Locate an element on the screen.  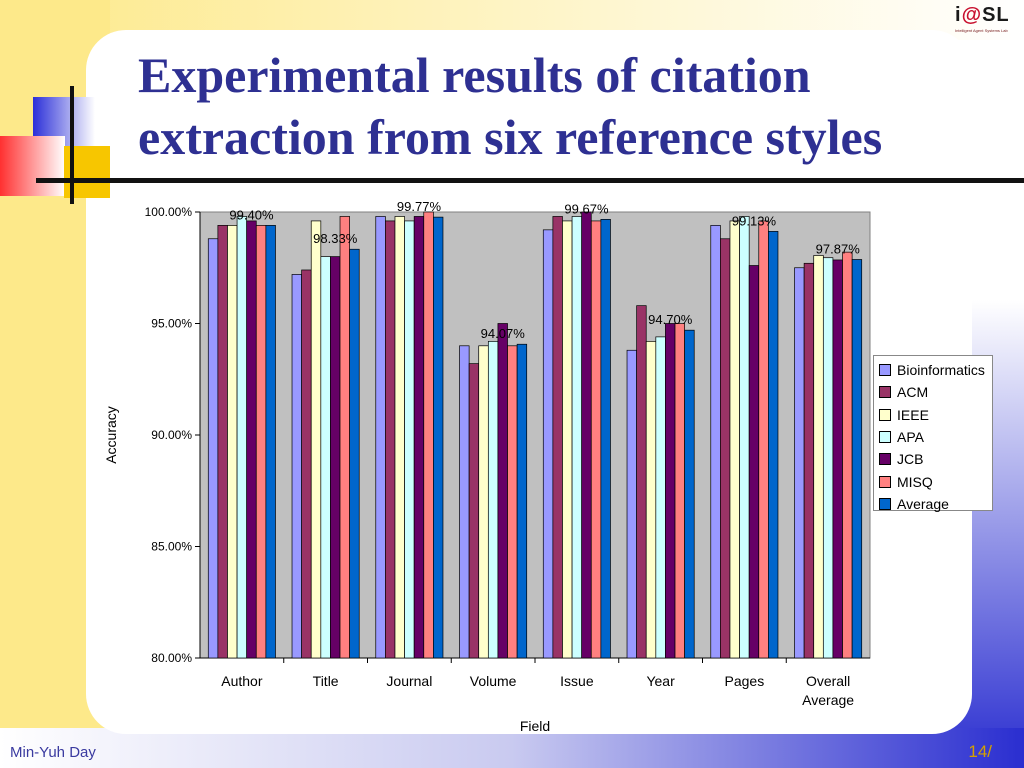
data-label: 99.40% is located at coordinates (251, 214).